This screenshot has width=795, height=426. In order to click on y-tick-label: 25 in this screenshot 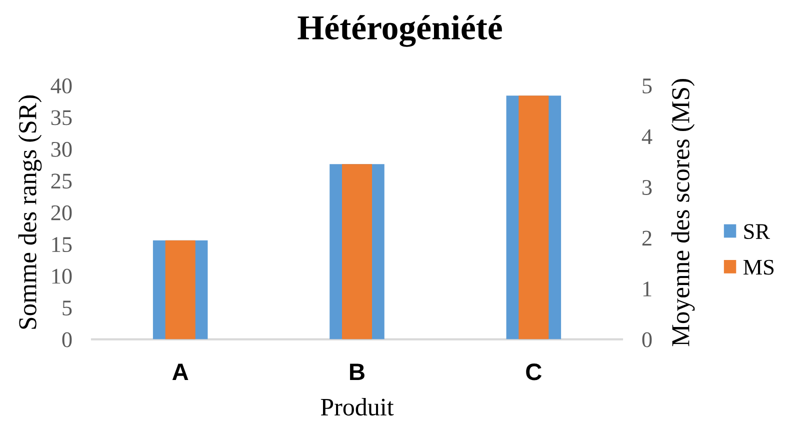, I will do `click(61, 181)`.